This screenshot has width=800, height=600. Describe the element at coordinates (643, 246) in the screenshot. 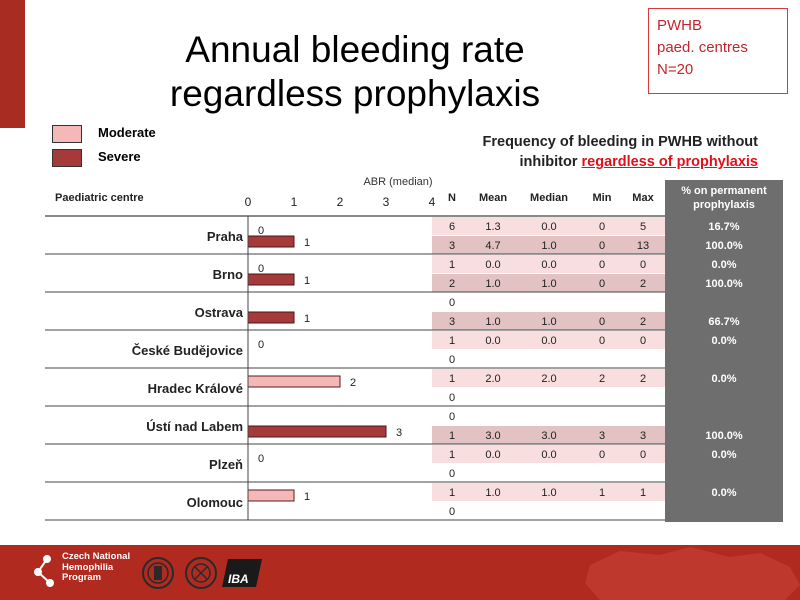

I see `cell-max-praha-severe: 13` at that location.